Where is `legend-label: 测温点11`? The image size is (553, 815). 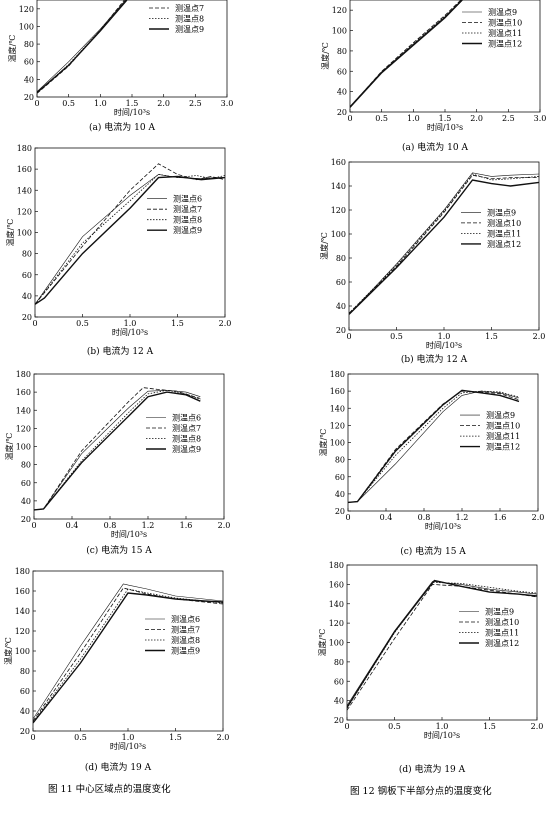 legend-label: 测温点11 is located at coordinates (503, 436).